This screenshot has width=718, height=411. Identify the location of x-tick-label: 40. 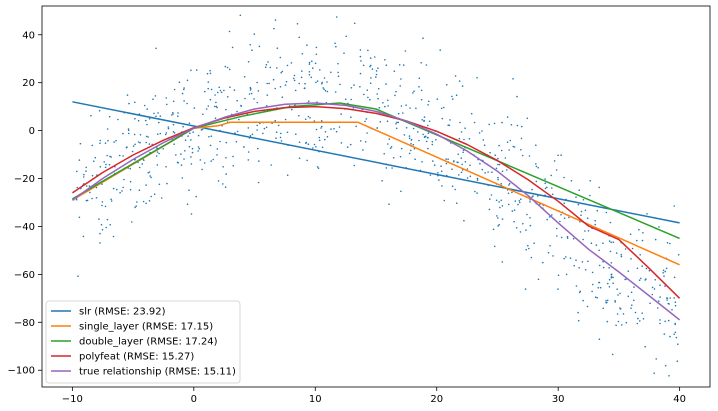
(679, 399).